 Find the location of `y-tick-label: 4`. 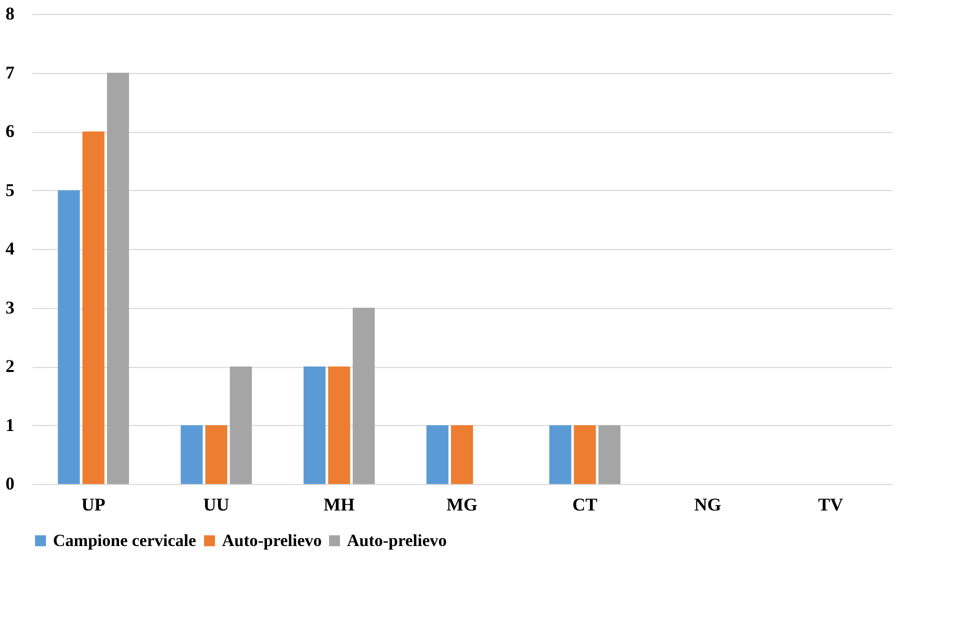

y-tick-label: 4 is located at coordinates (10, 248).